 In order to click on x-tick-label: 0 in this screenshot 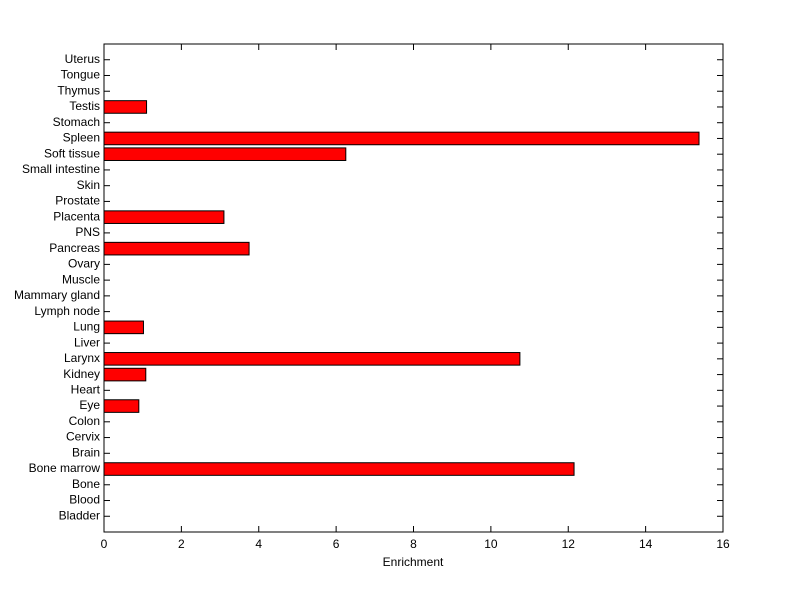, I will do `click(104, 544)`.